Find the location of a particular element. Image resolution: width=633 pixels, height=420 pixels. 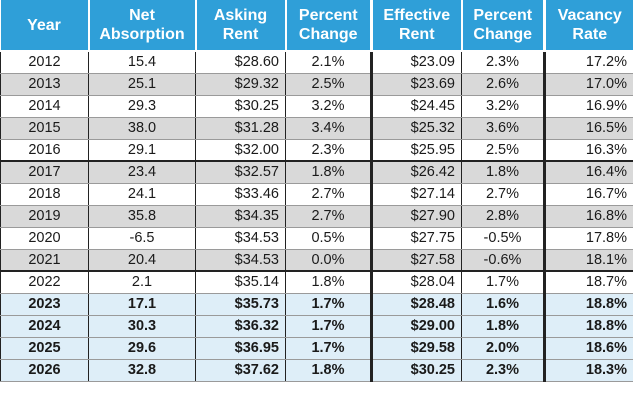

table-row: 2015 38.0 $31.28 3.4% $25.32 3.6% 16.5% is located at coordinates (316, 128).